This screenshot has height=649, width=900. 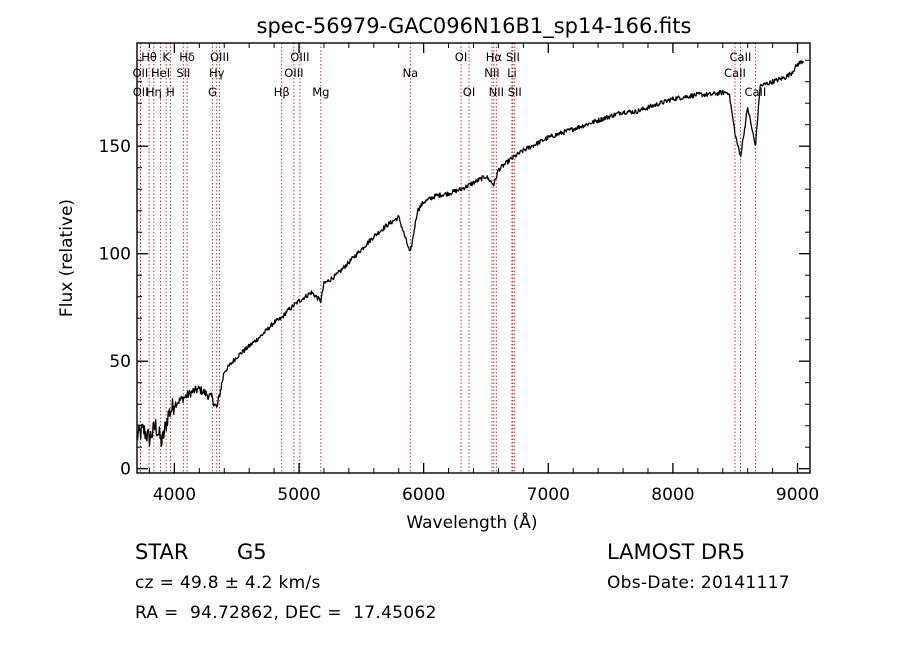 What do you see at coordinates (298, 495) in the screenshot?
I see `x-tick-label: 5000` at bounding box center [298, 495].